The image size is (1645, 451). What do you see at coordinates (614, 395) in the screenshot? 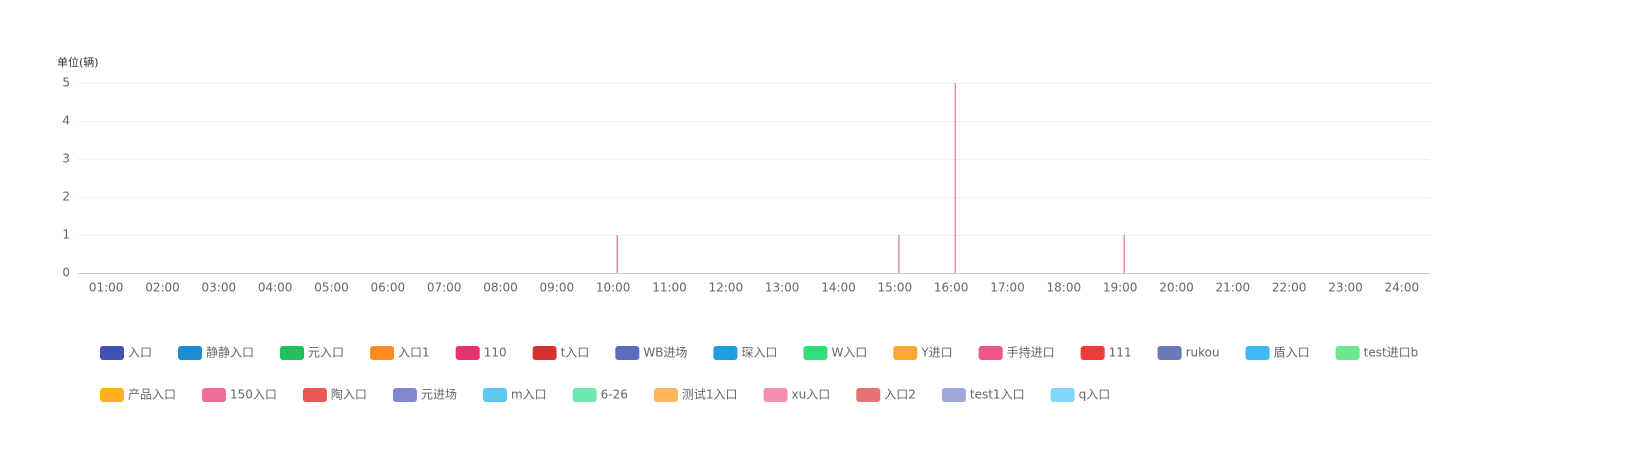
I see `legend-label: 6-26` at bounding box center [614, 395].